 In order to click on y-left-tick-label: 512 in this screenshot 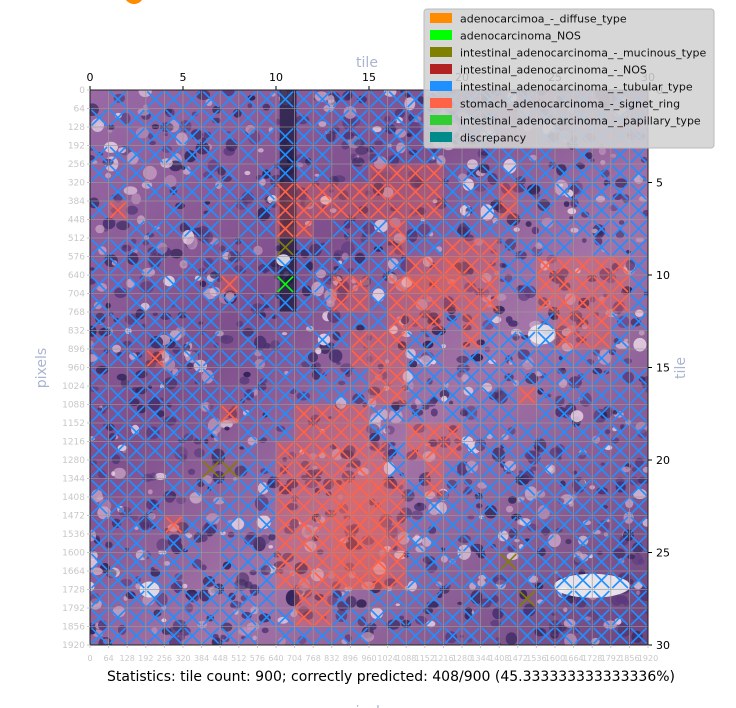, I will do `click(76, 239)`.